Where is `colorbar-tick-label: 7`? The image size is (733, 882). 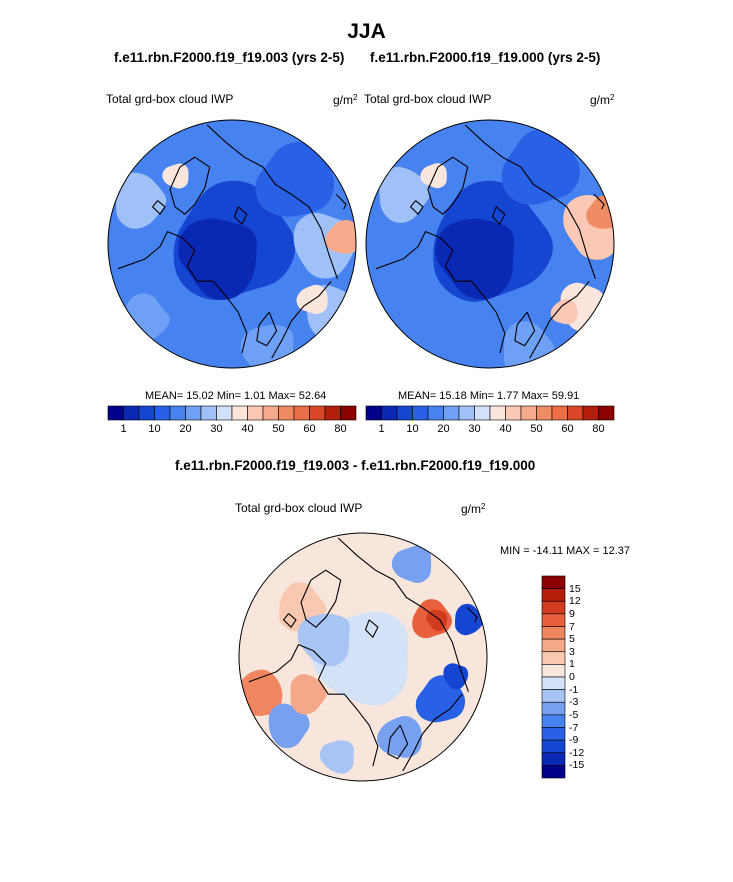
colorbar-tick-label: 7 is located at coordinates (572, 626).